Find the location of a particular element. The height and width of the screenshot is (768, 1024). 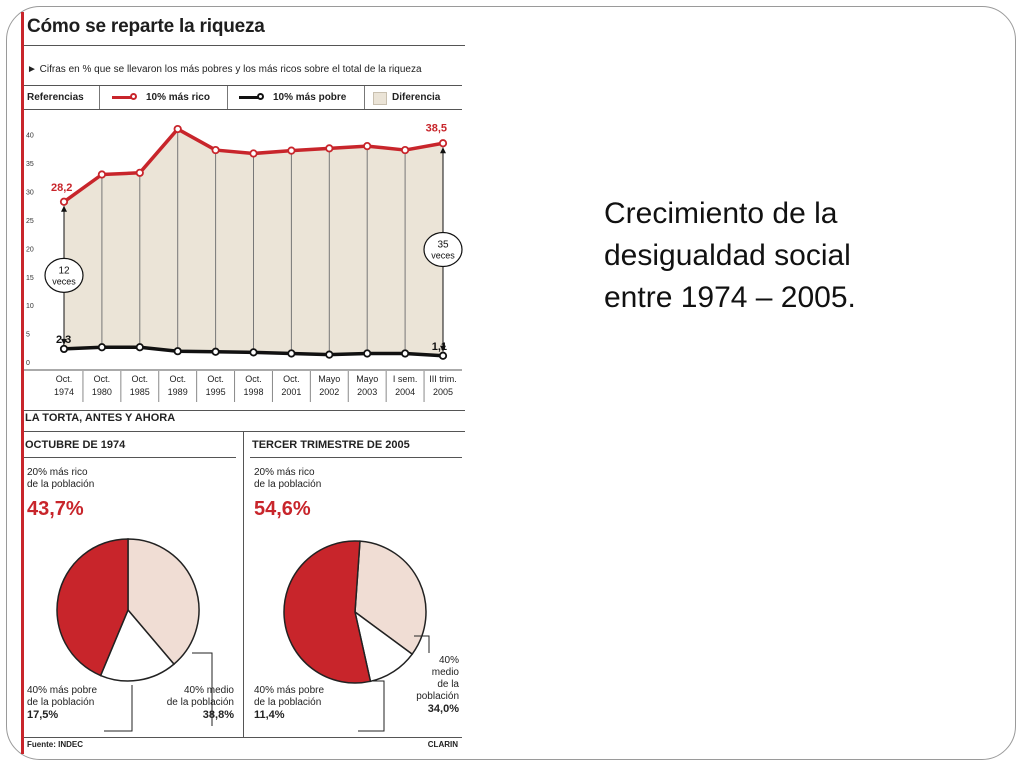

x-tick-label: 1995 is located at coordinates (216, 392).